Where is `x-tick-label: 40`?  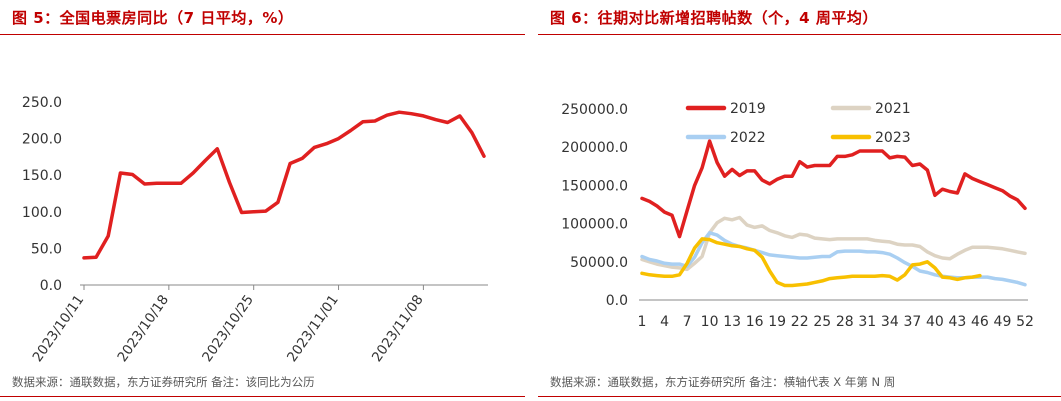
x-tick-label: 40 is located at coordinates (935, 322).